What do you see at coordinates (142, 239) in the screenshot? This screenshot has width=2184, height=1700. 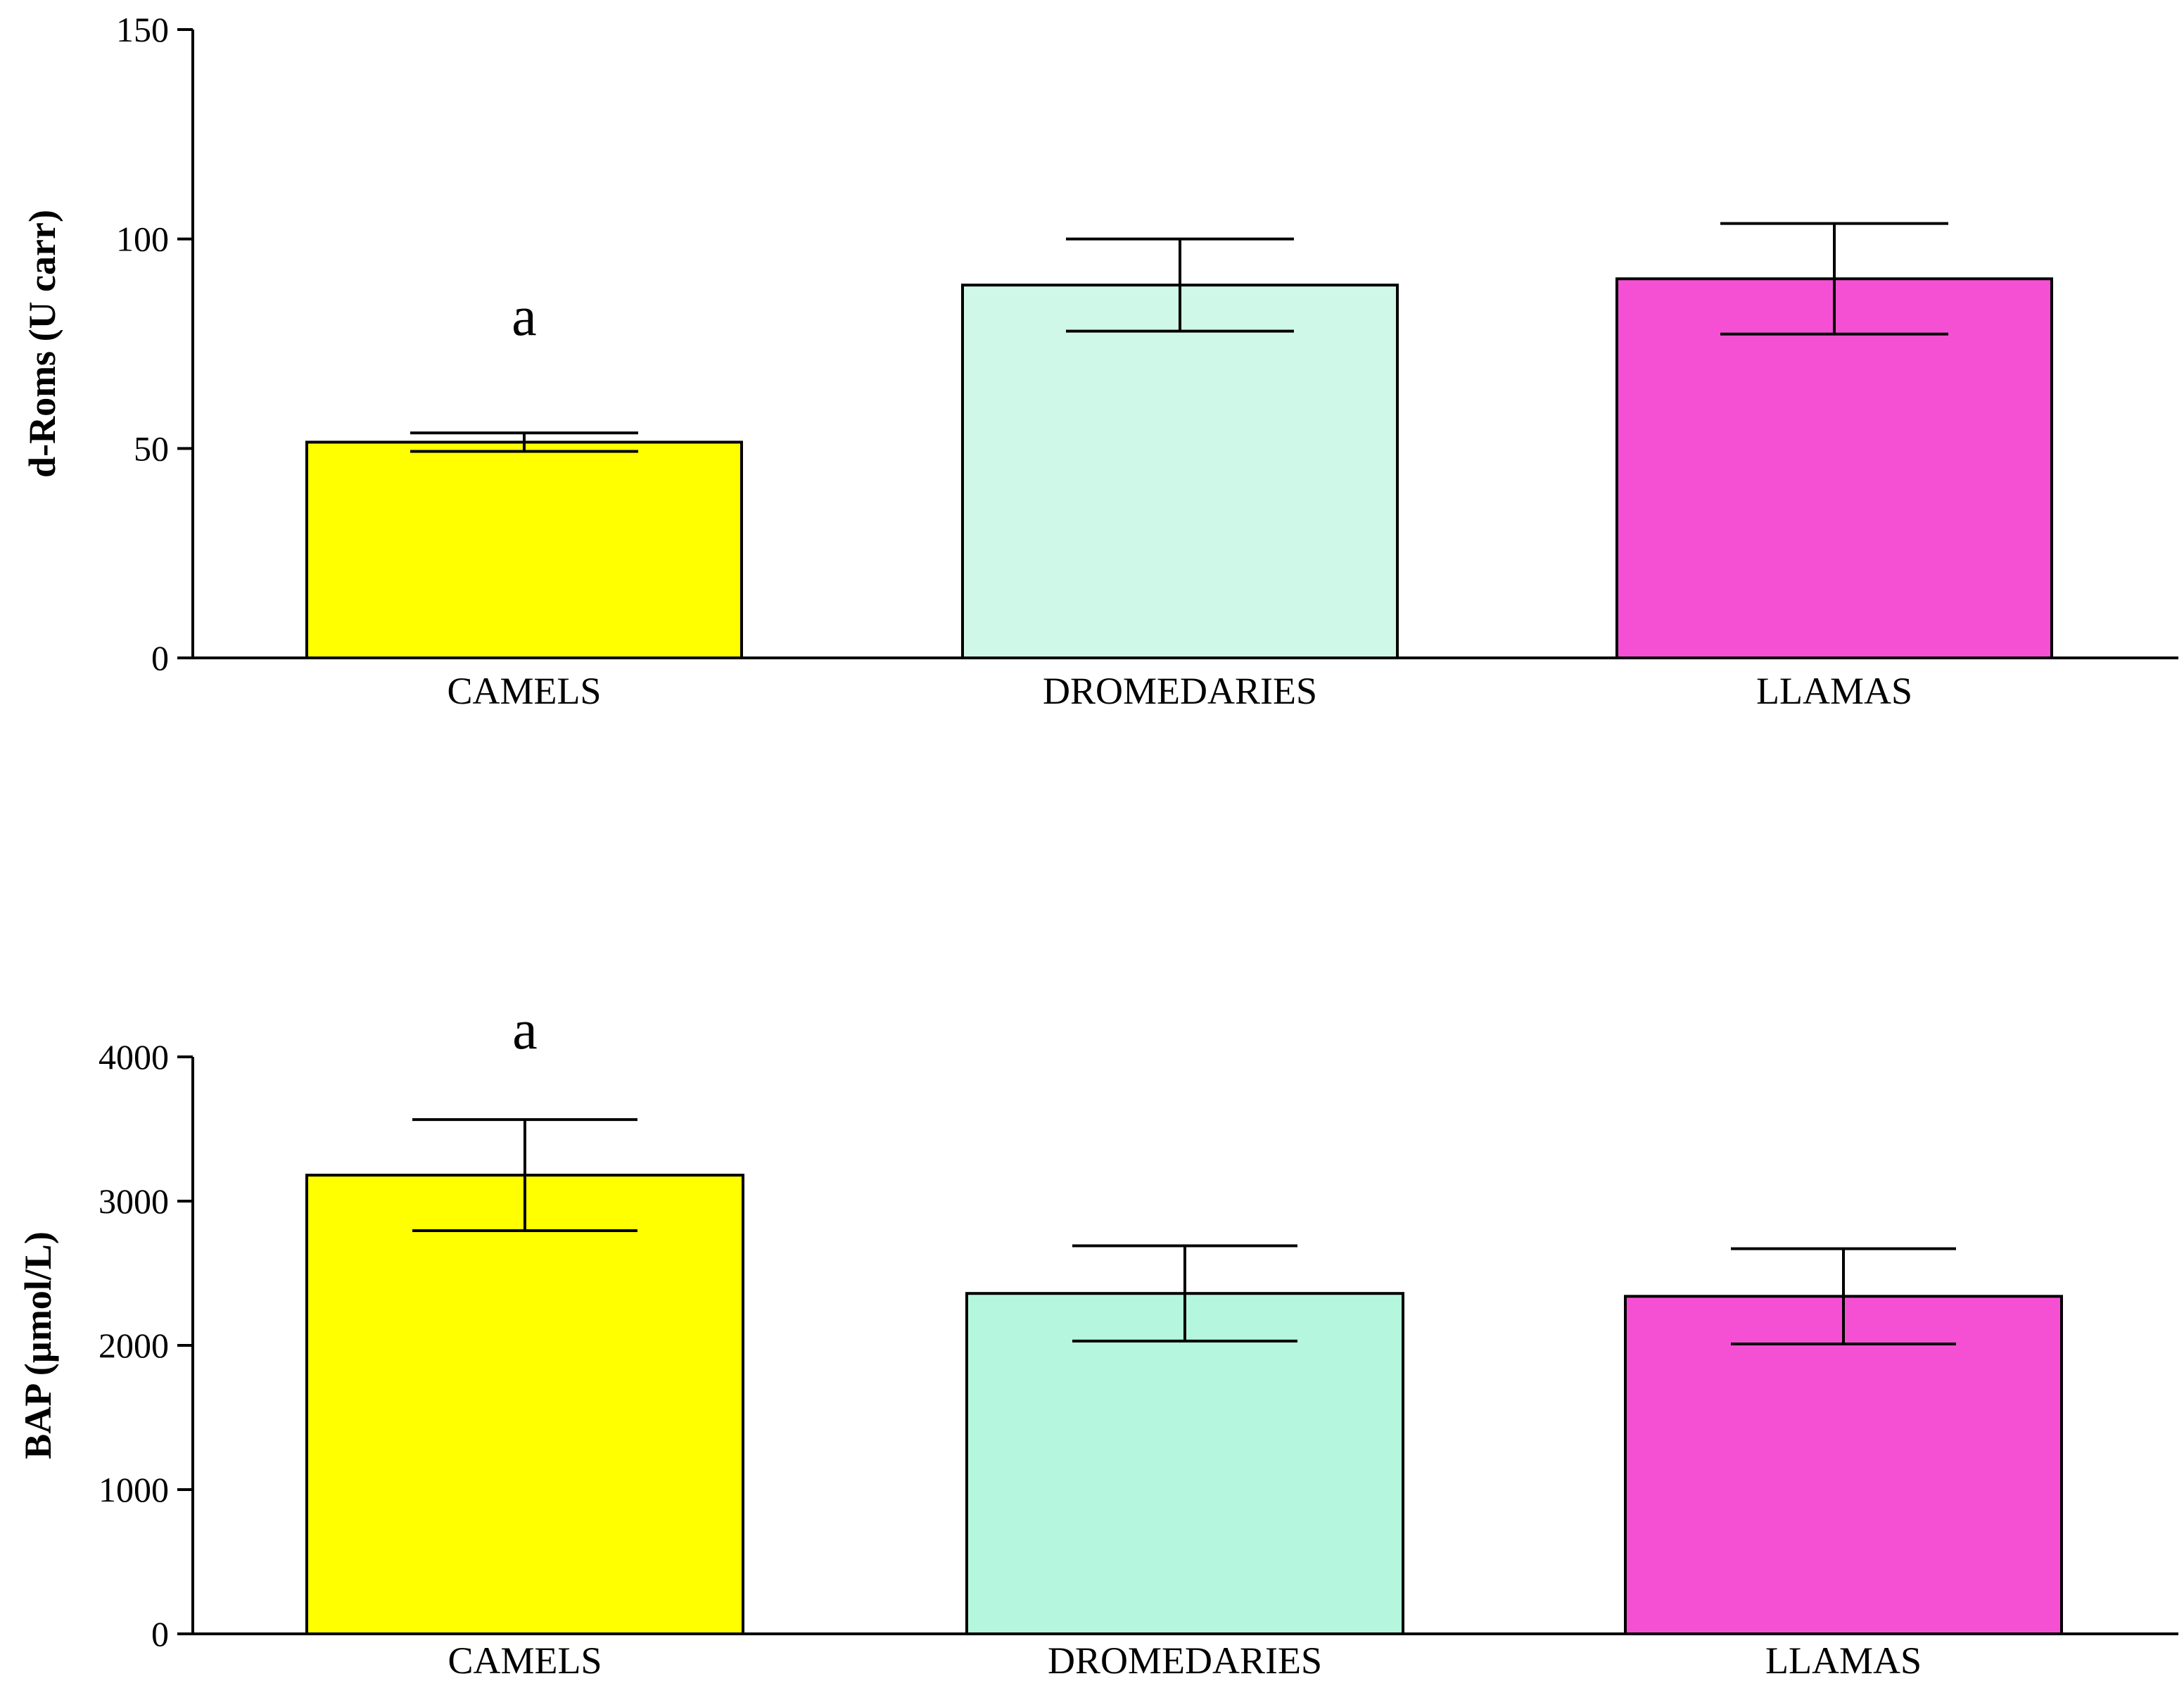 I see `y-tick-label: 100` at bounding box center [142, 239].